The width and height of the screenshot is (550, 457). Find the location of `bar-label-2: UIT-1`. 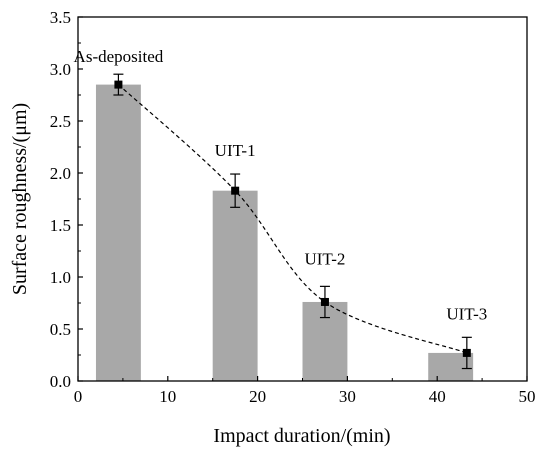

bar-label-2: UIT-1 is located at coordinates (235, 150).